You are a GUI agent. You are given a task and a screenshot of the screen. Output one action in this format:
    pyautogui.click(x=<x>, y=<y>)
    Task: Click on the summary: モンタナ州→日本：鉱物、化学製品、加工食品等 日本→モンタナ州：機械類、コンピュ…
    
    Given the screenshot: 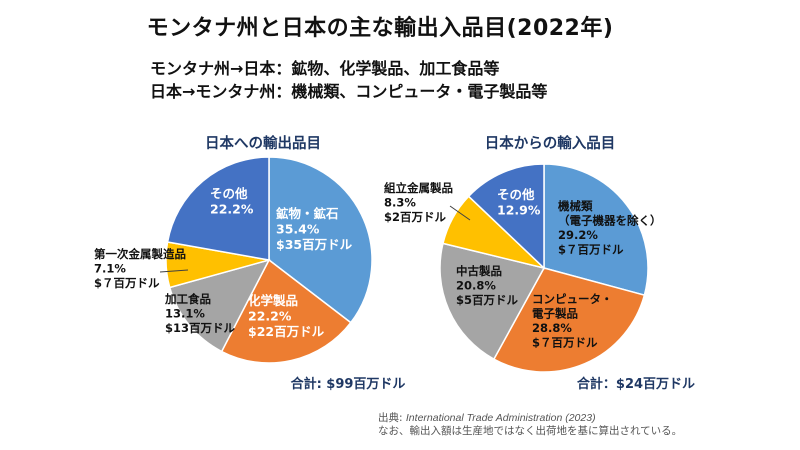 What is the action you would take?
    pyautogui.click(x=348, y=80)
    